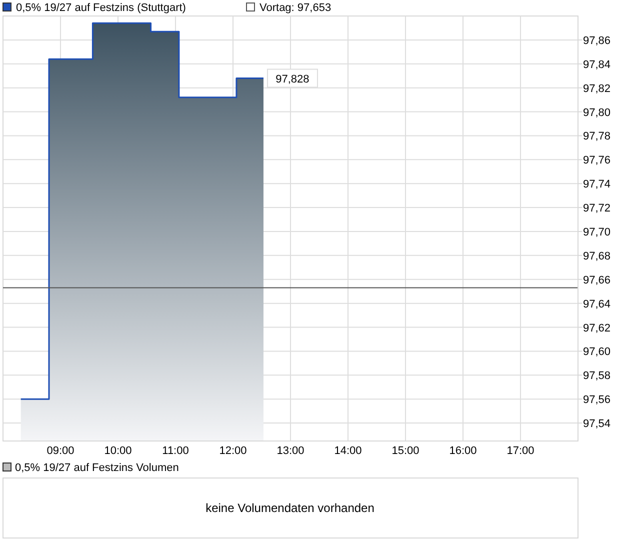  Describe the element at coordinates (290, 508) in the screenshot. I see `text: keine Volumendaten vorhanden` at that location.